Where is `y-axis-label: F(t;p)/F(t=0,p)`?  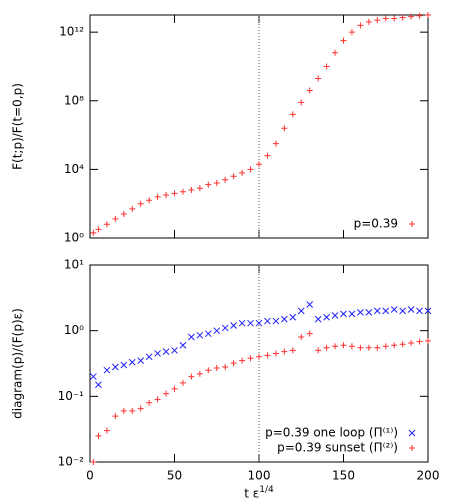 y-axis-label: F(t;p)/F(t=0,p) is located at coordinates (18, 126).